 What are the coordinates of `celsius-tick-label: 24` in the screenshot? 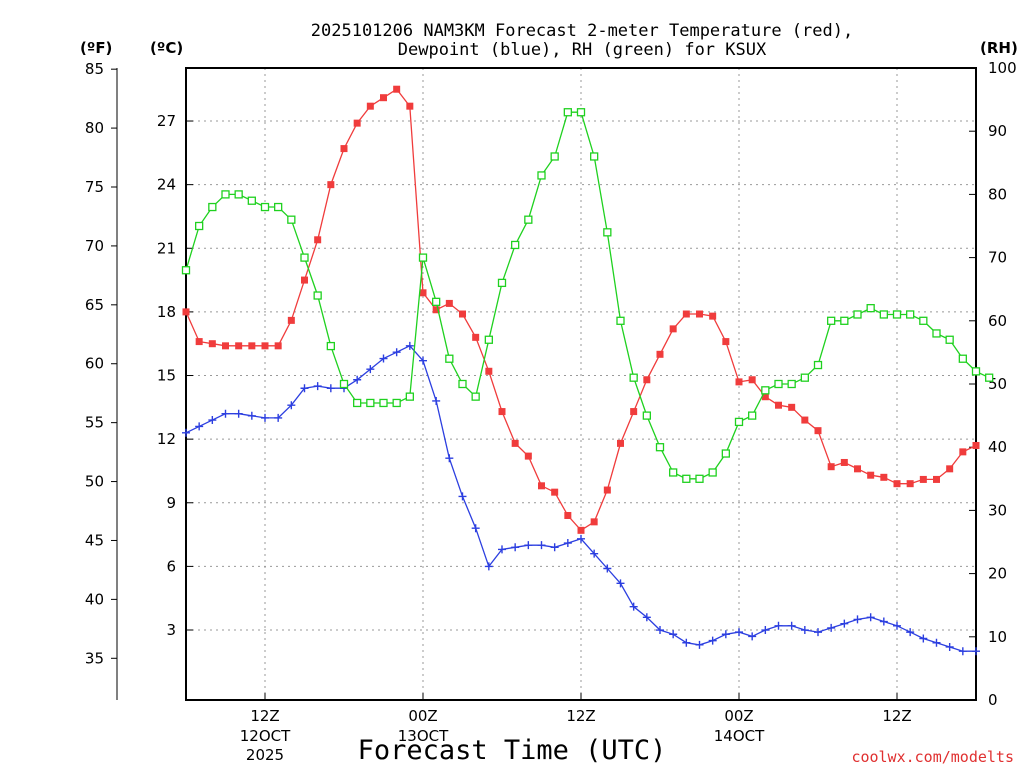 It's located at (166, 185).